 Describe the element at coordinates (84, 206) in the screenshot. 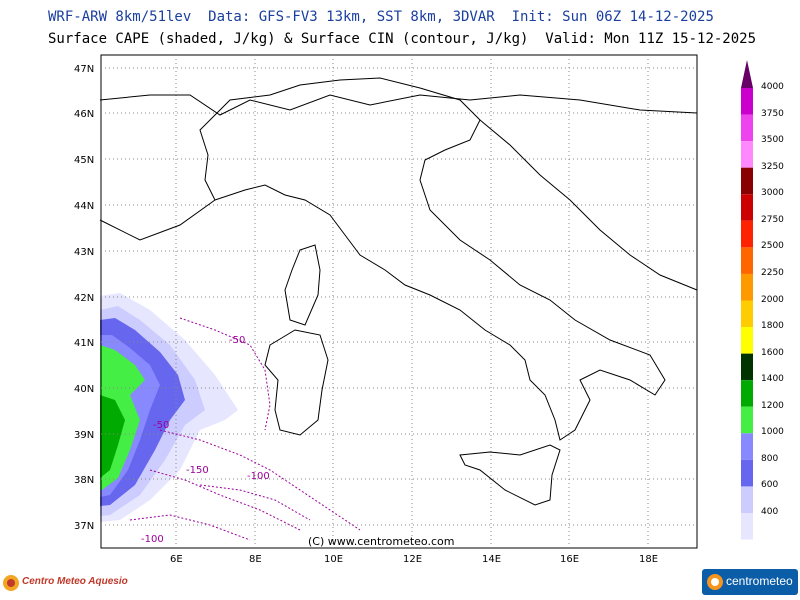

I see `lat-label: 44N` at that location.